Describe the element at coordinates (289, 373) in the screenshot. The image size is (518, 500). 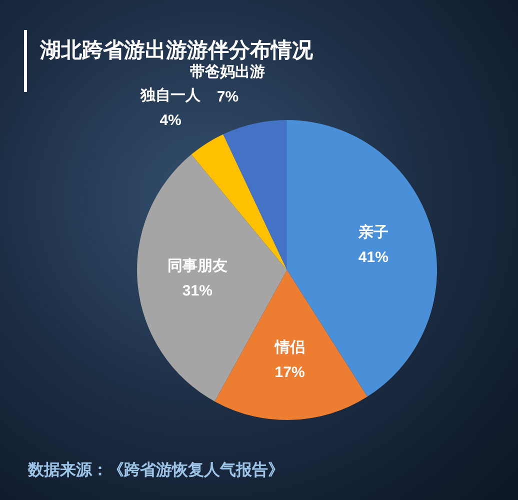
I see `data-label: 17%` at that location.